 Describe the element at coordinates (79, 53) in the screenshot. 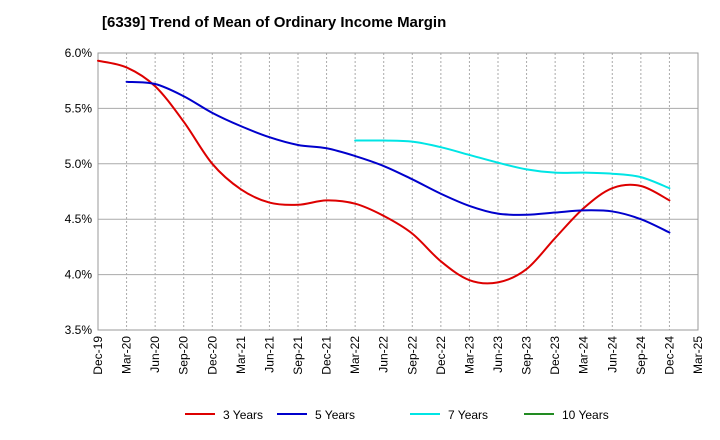

I see `y-tick-label: 6.0%` at that location.